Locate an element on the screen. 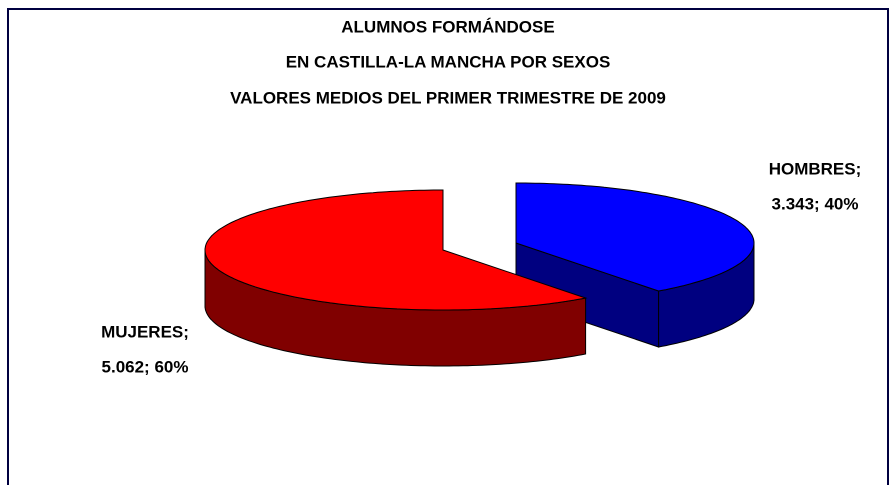 The height and width of the screenshot is (485, 896). data-label: MUJERES; is located at coordinates (145, 331).